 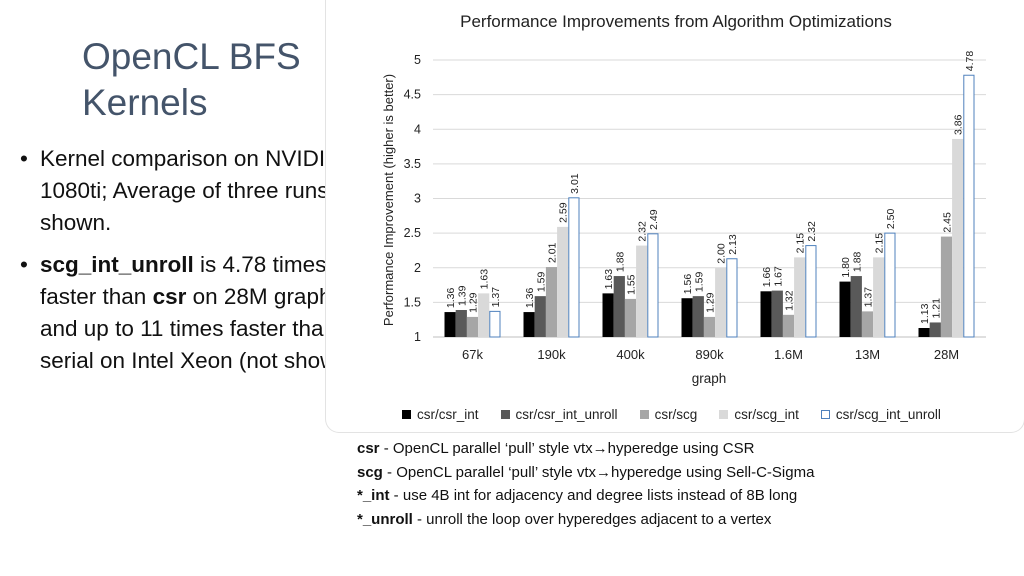 I want to click on data-label: 1.80, so click(x=846, y=267).